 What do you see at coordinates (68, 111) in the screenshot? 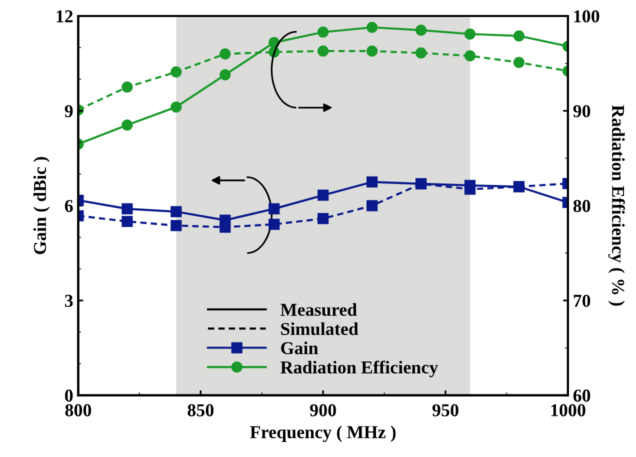
I see `y-tick-label: 9` at bounding box center [68, 111].